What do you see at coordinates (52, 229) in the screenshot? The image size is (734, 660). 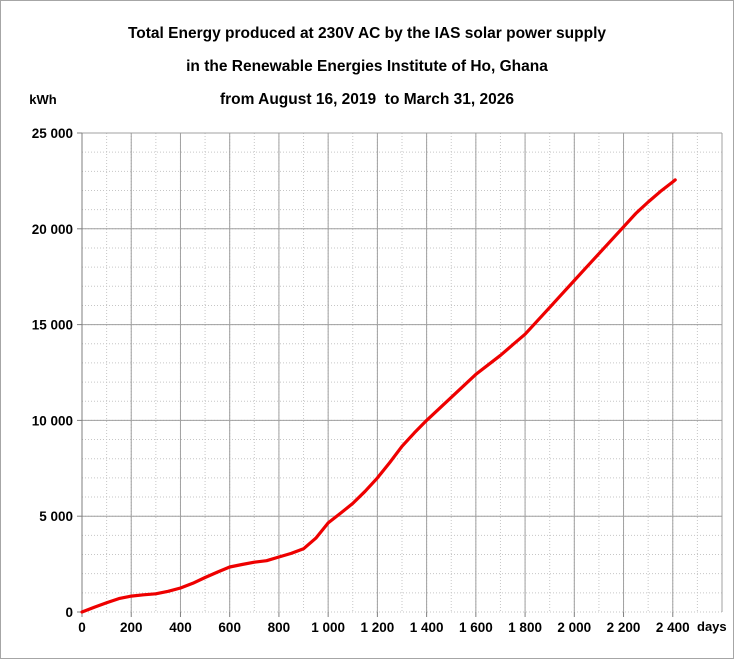 I see `y-tick-label: 20 000` at bounding box center [52, 229].